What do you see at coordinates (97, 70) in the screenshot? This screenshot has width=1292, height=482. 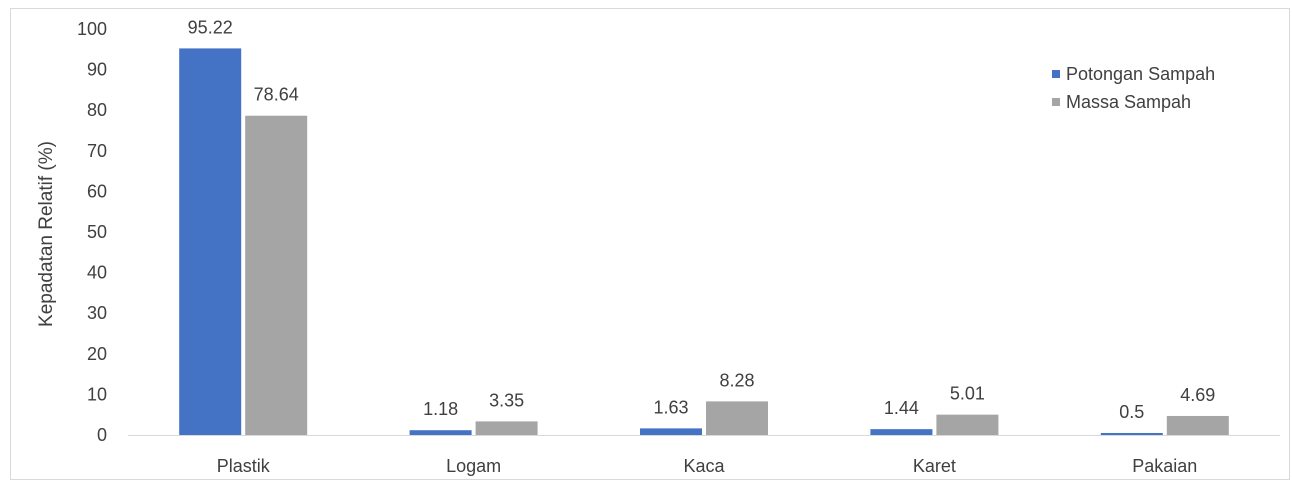 I see `y-tick-label: 90` at bounding box center [97, 70].